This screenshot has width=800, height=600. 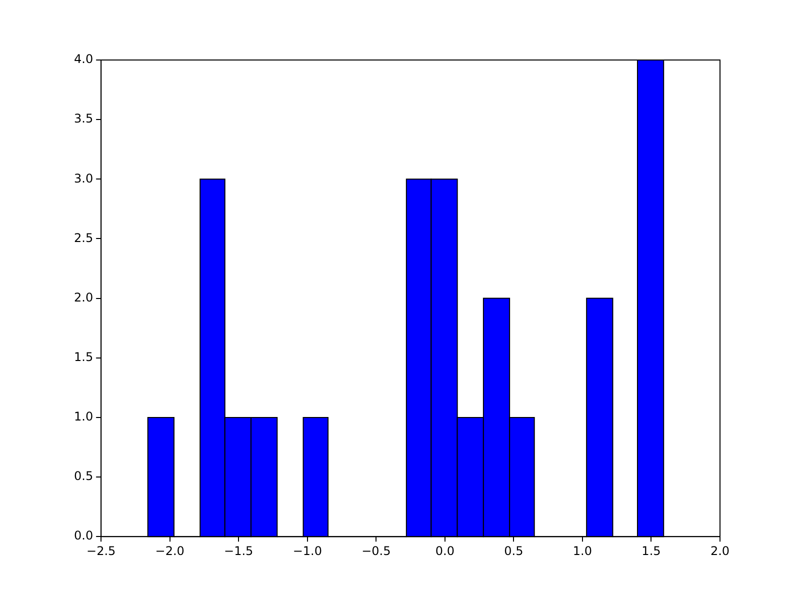 I want to click on x-tick-label: −2.0, so click(x=169, y=551).